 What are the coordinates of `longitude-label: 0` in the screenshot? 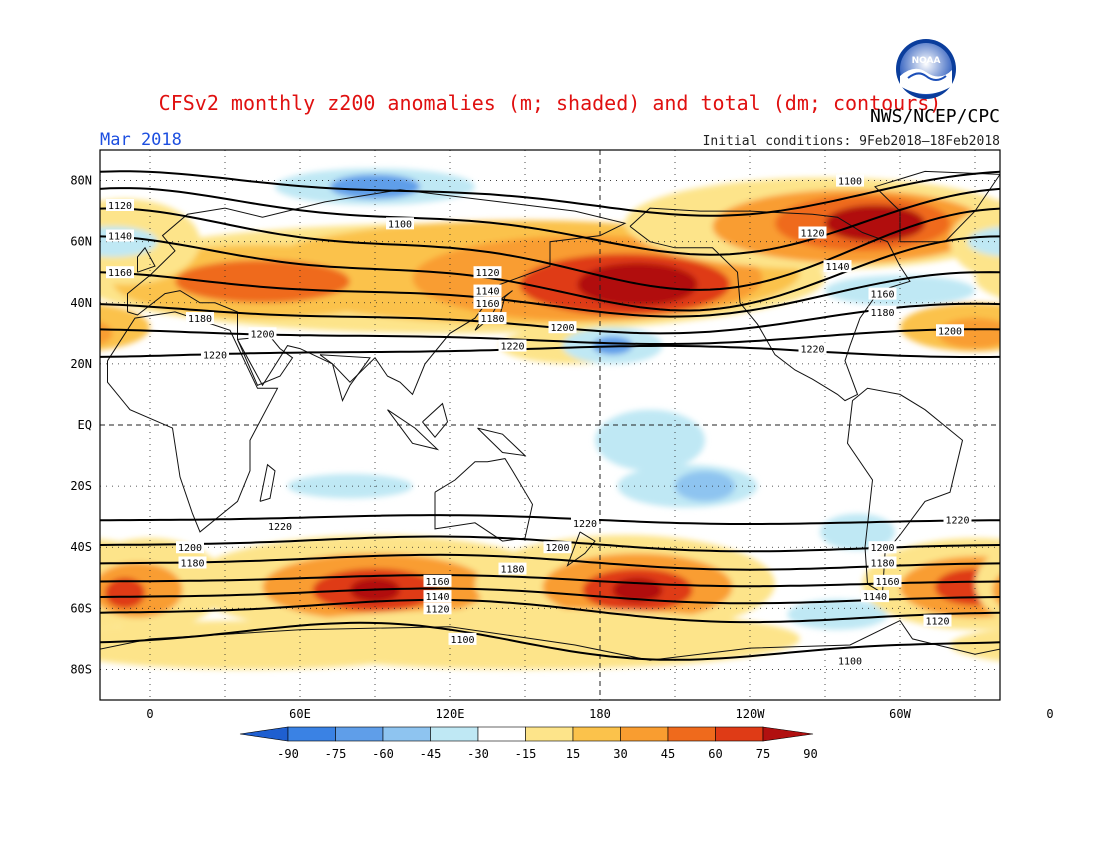 It's located at (1049, 714).